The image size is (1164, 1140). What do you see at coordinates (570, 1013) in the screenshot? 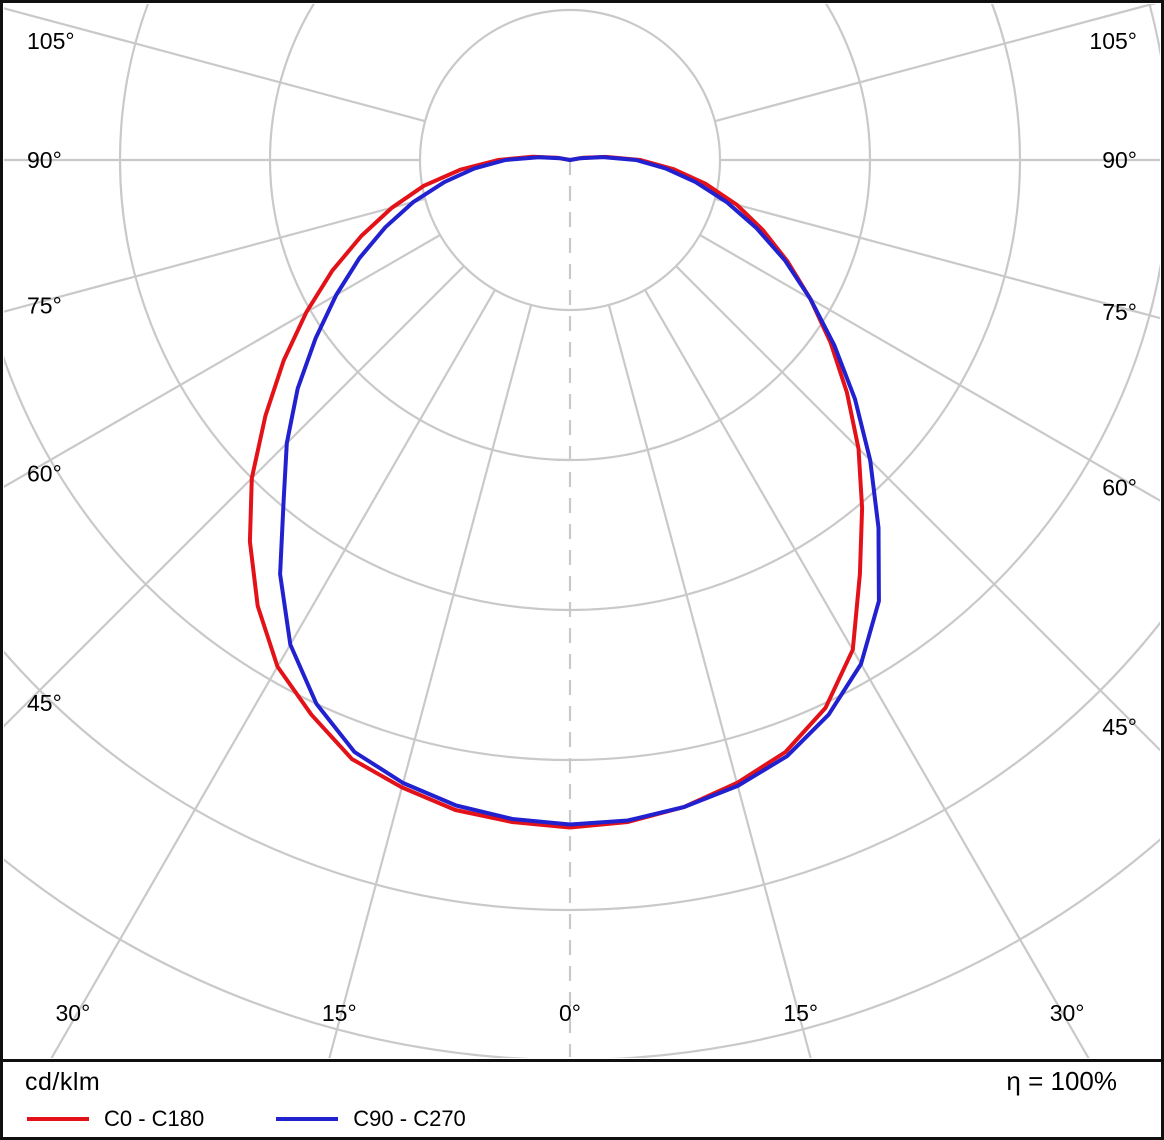
I see `angle-label: 0°` at bounding box center [570, 1013].